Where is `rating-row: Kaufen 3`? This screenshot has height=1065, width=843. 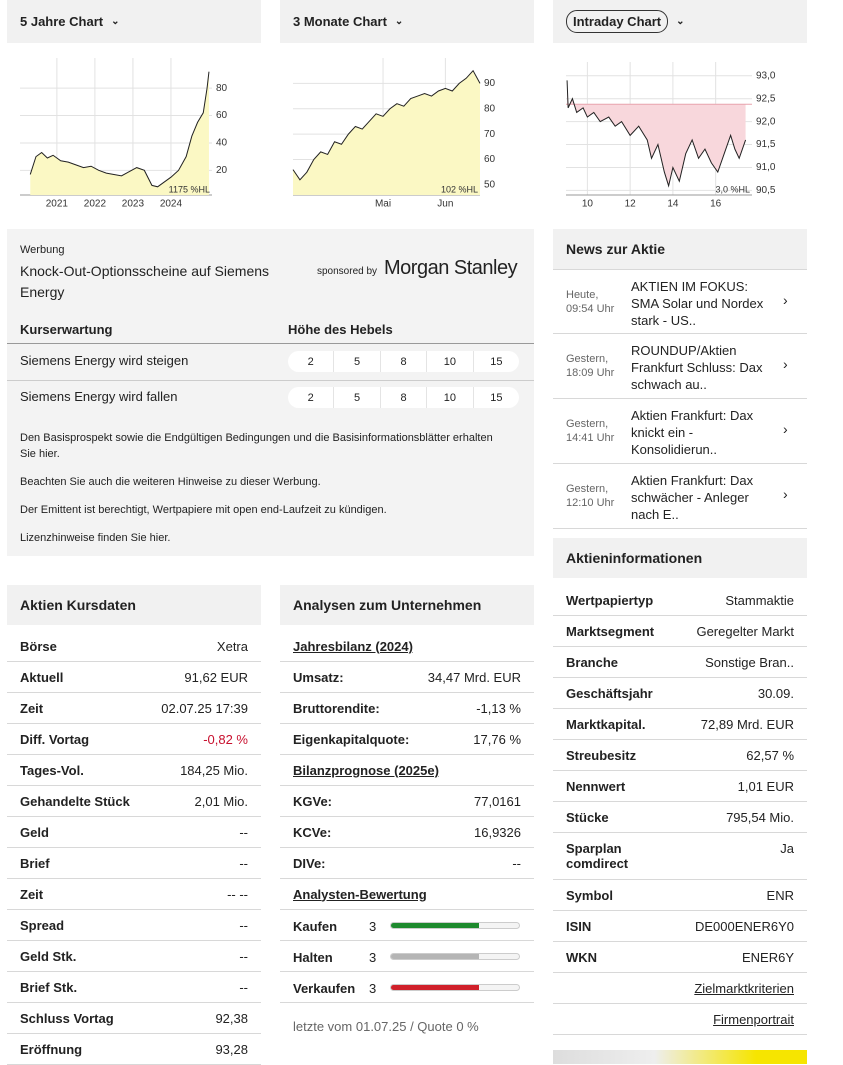
rating-row: Kaufen 3 is located at coordinates (407, 925).